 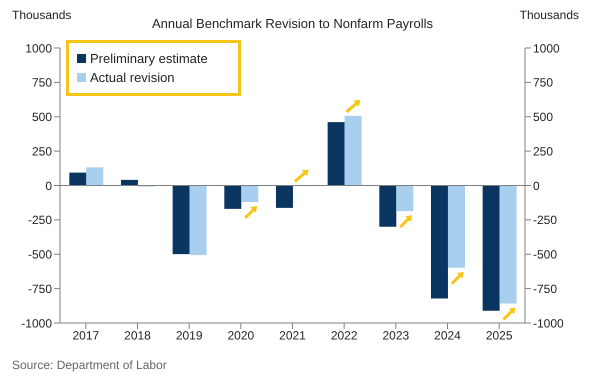 What do you see at coordinates (448, 335) in the screenshot?
I see `x-tick-label: 2024` at bounding box center [448, 335].